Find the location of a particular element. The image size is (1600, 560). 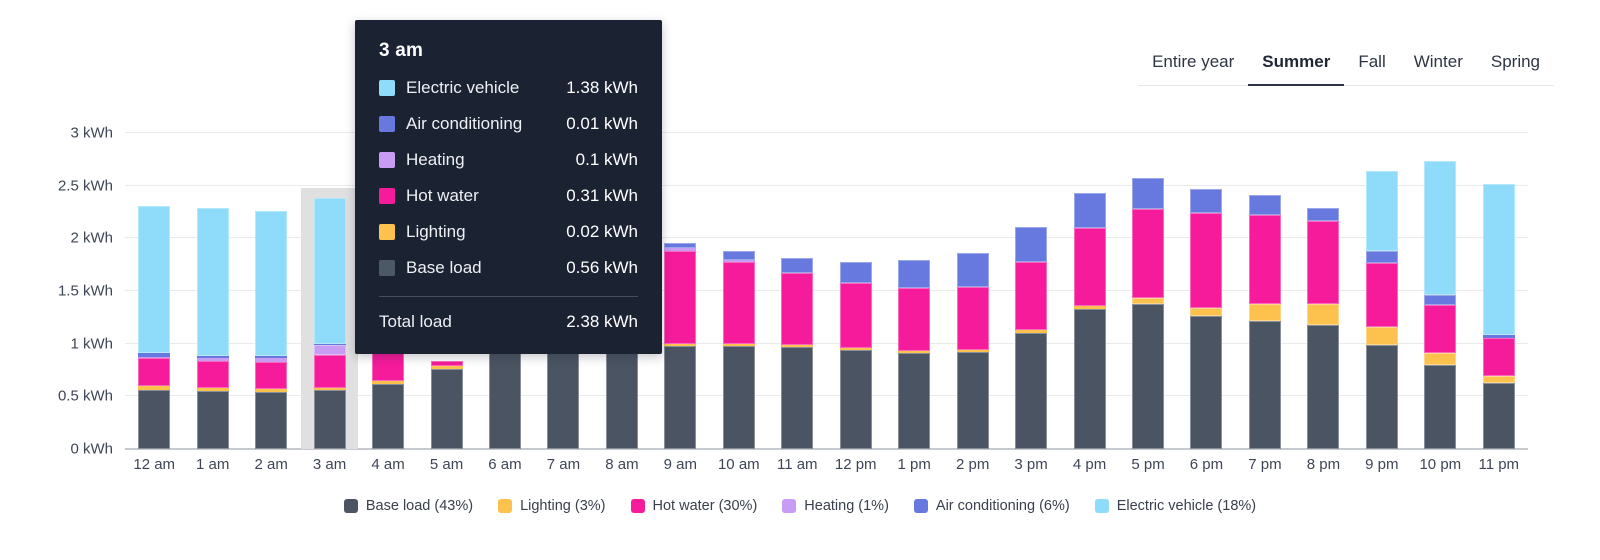

bar-7-pm is located at coordinates (1264, 322).